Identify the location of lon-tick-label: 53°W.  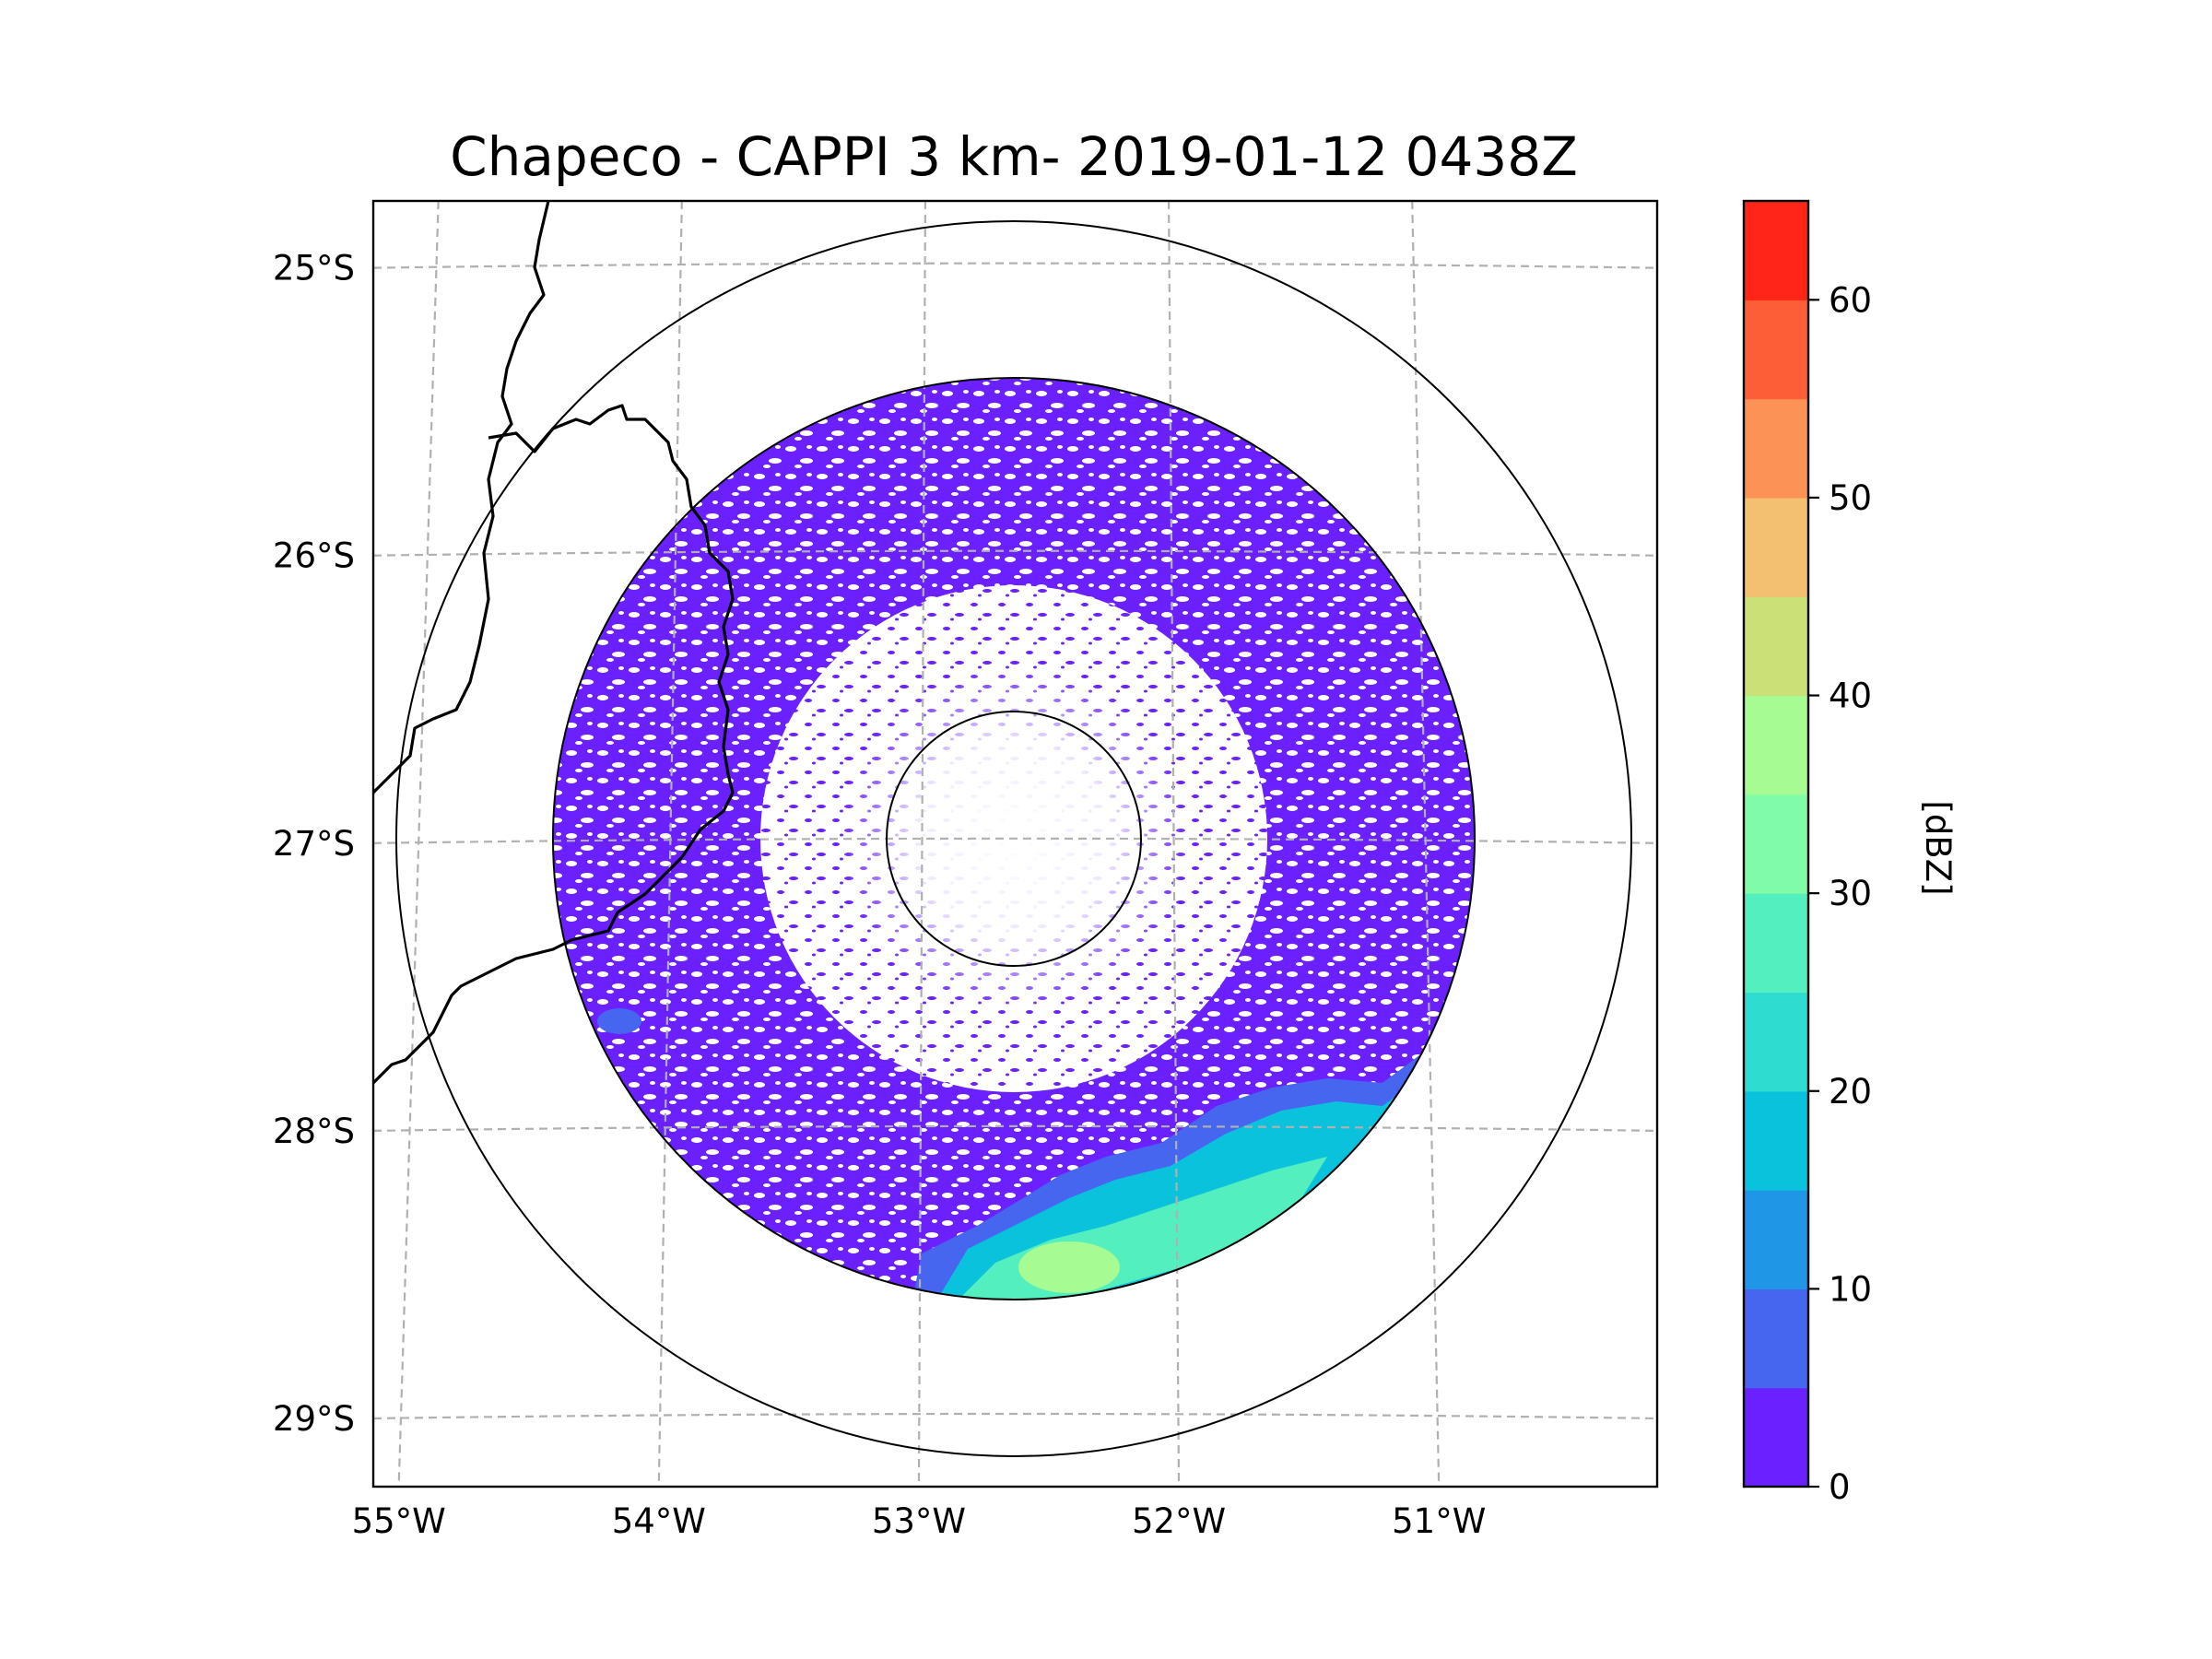
(919, 1521).